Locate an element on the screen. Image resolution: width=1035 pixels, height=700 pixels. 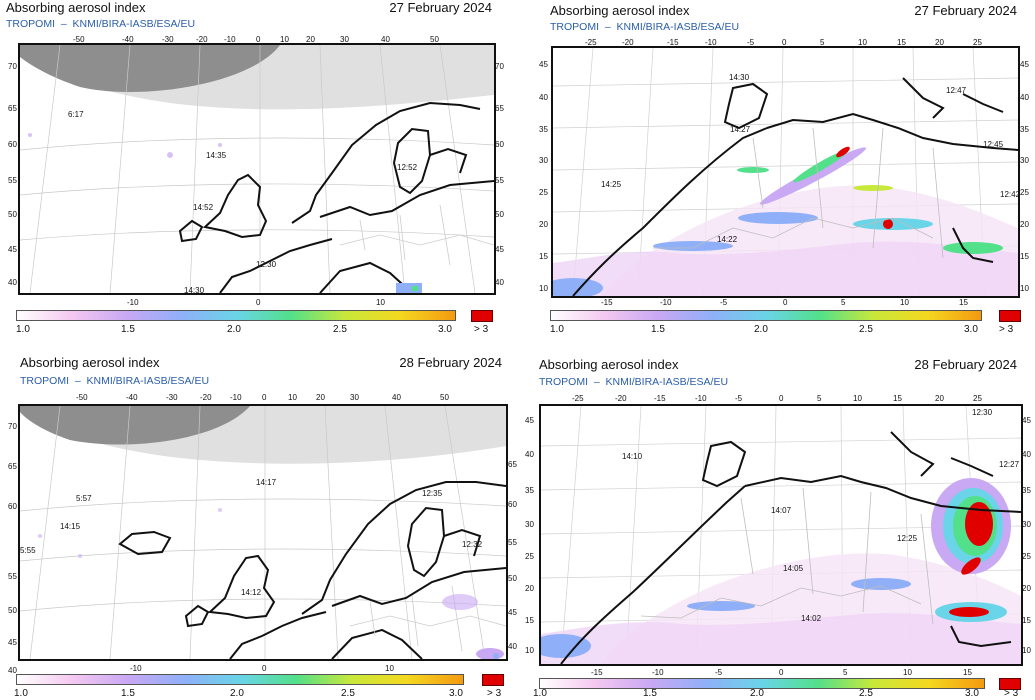
overpass-time: 12:45 is located at coordinates (993, 144).